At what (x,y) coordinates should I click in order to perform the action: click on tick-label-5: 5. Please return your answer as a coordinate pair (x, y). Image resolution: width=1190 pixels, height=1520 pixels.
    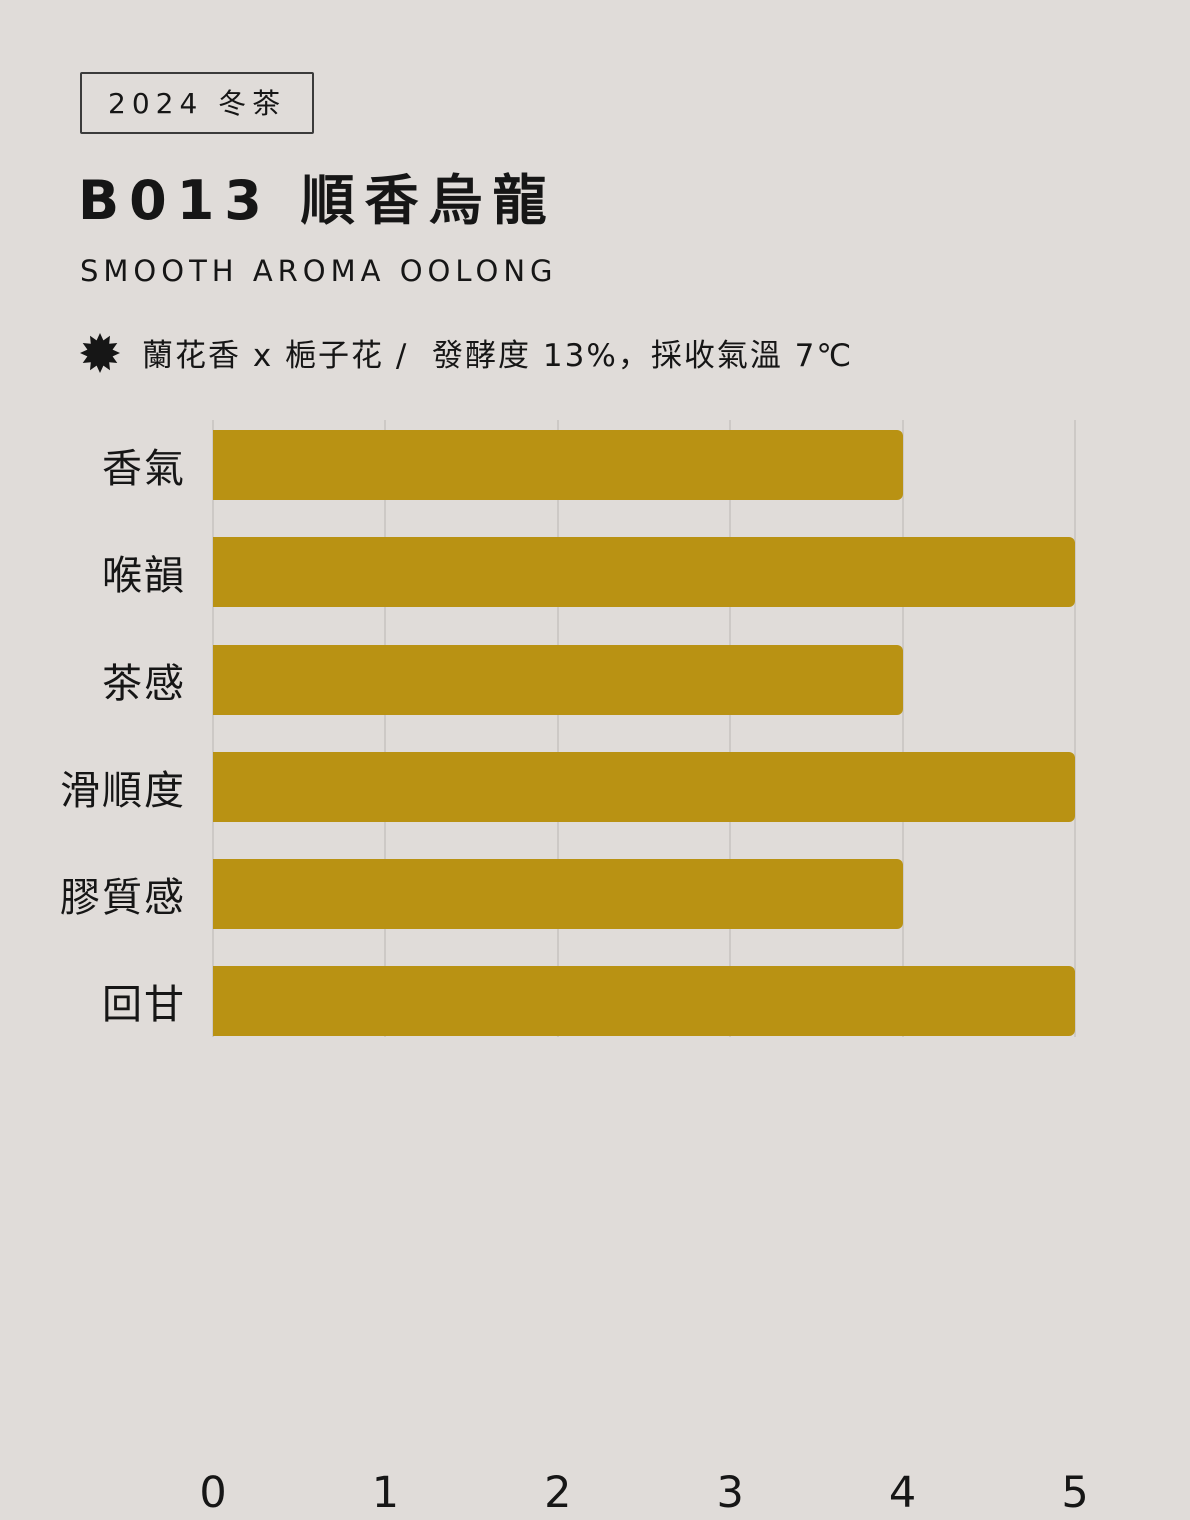
    Looking at the image, I should click on (1075, 1493).